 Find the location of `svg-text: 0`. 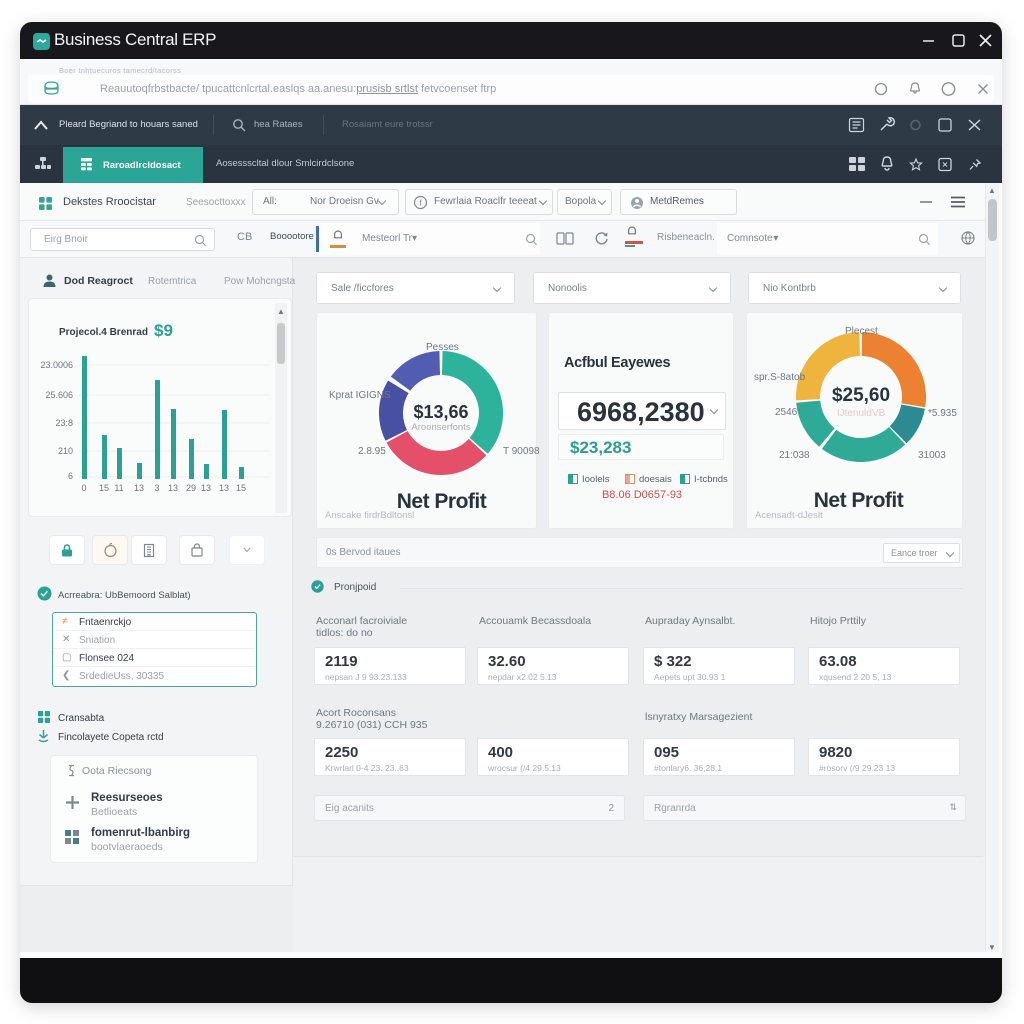

svg-text: 0 is located at coordinates (83, 488).